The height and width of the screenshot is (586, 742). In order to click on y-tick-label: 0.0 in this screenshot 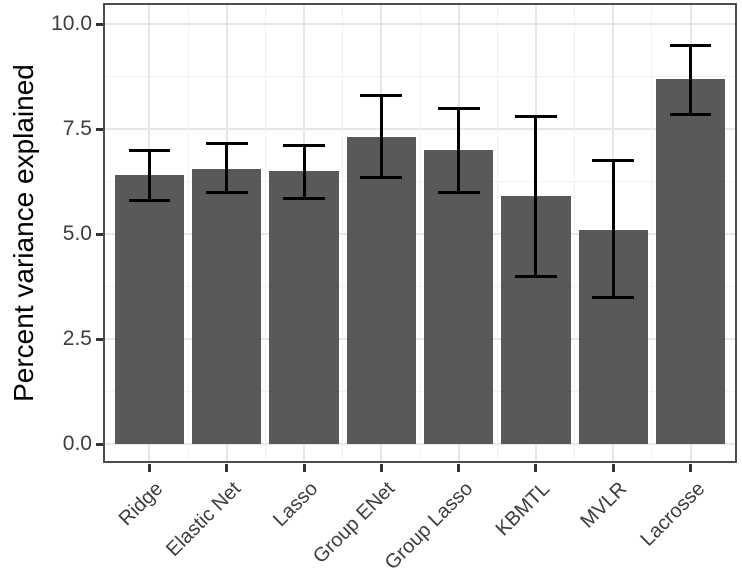, I will do `click(77, 443)`.